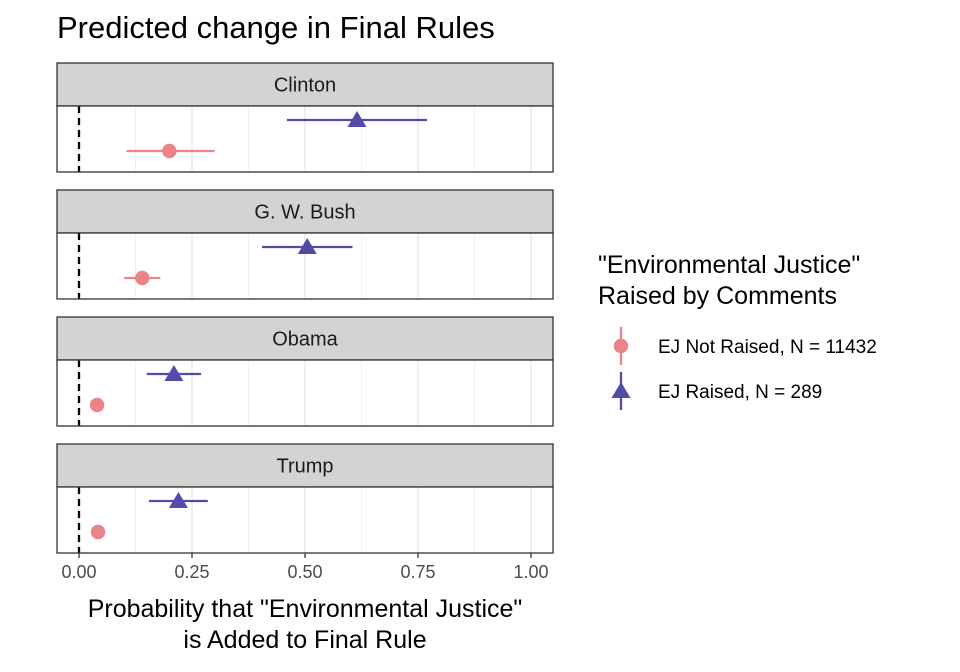 The image size is (960, 672). Describe the element at coordinates (305, 609) in the screenshot. I see `x-axis-title-line1: Probability that "Environmental Justice"` at that location.